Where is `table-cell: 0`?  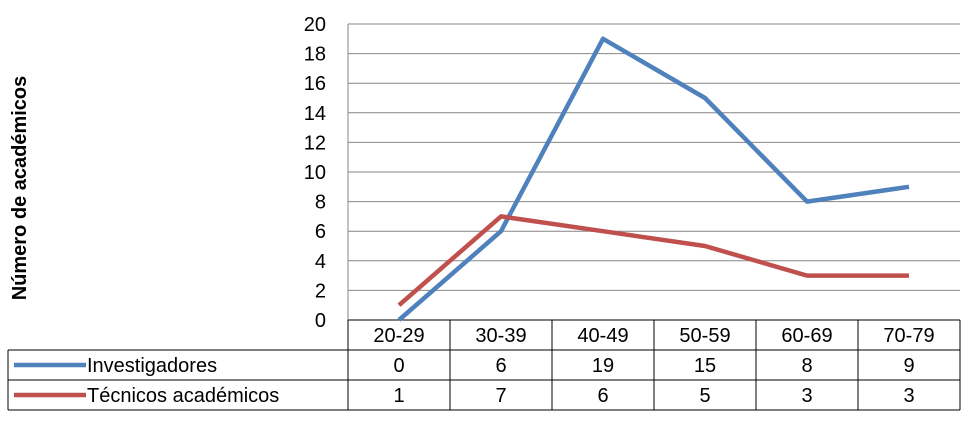
table-cell: 0 is located at coordinates (398, 366).